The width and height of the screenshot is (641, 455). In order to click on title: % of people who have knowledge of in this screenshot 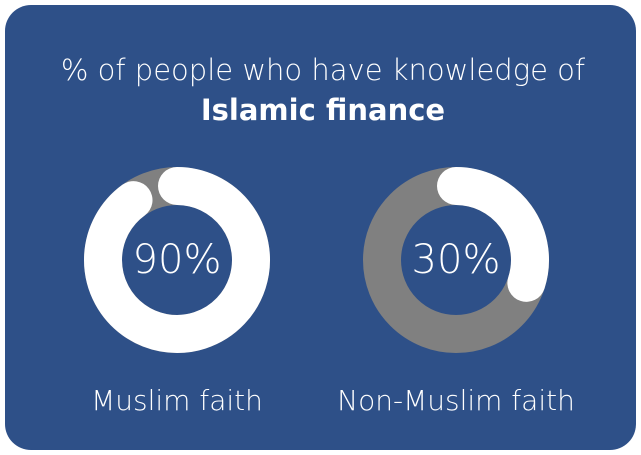, I will do `click(323, 70)`.